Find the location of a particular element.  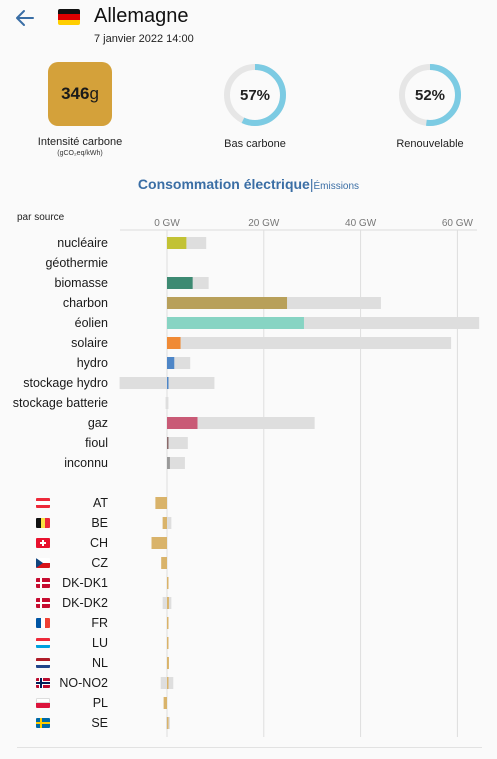

exchange-label: FR is located at coordinates (99, 623).